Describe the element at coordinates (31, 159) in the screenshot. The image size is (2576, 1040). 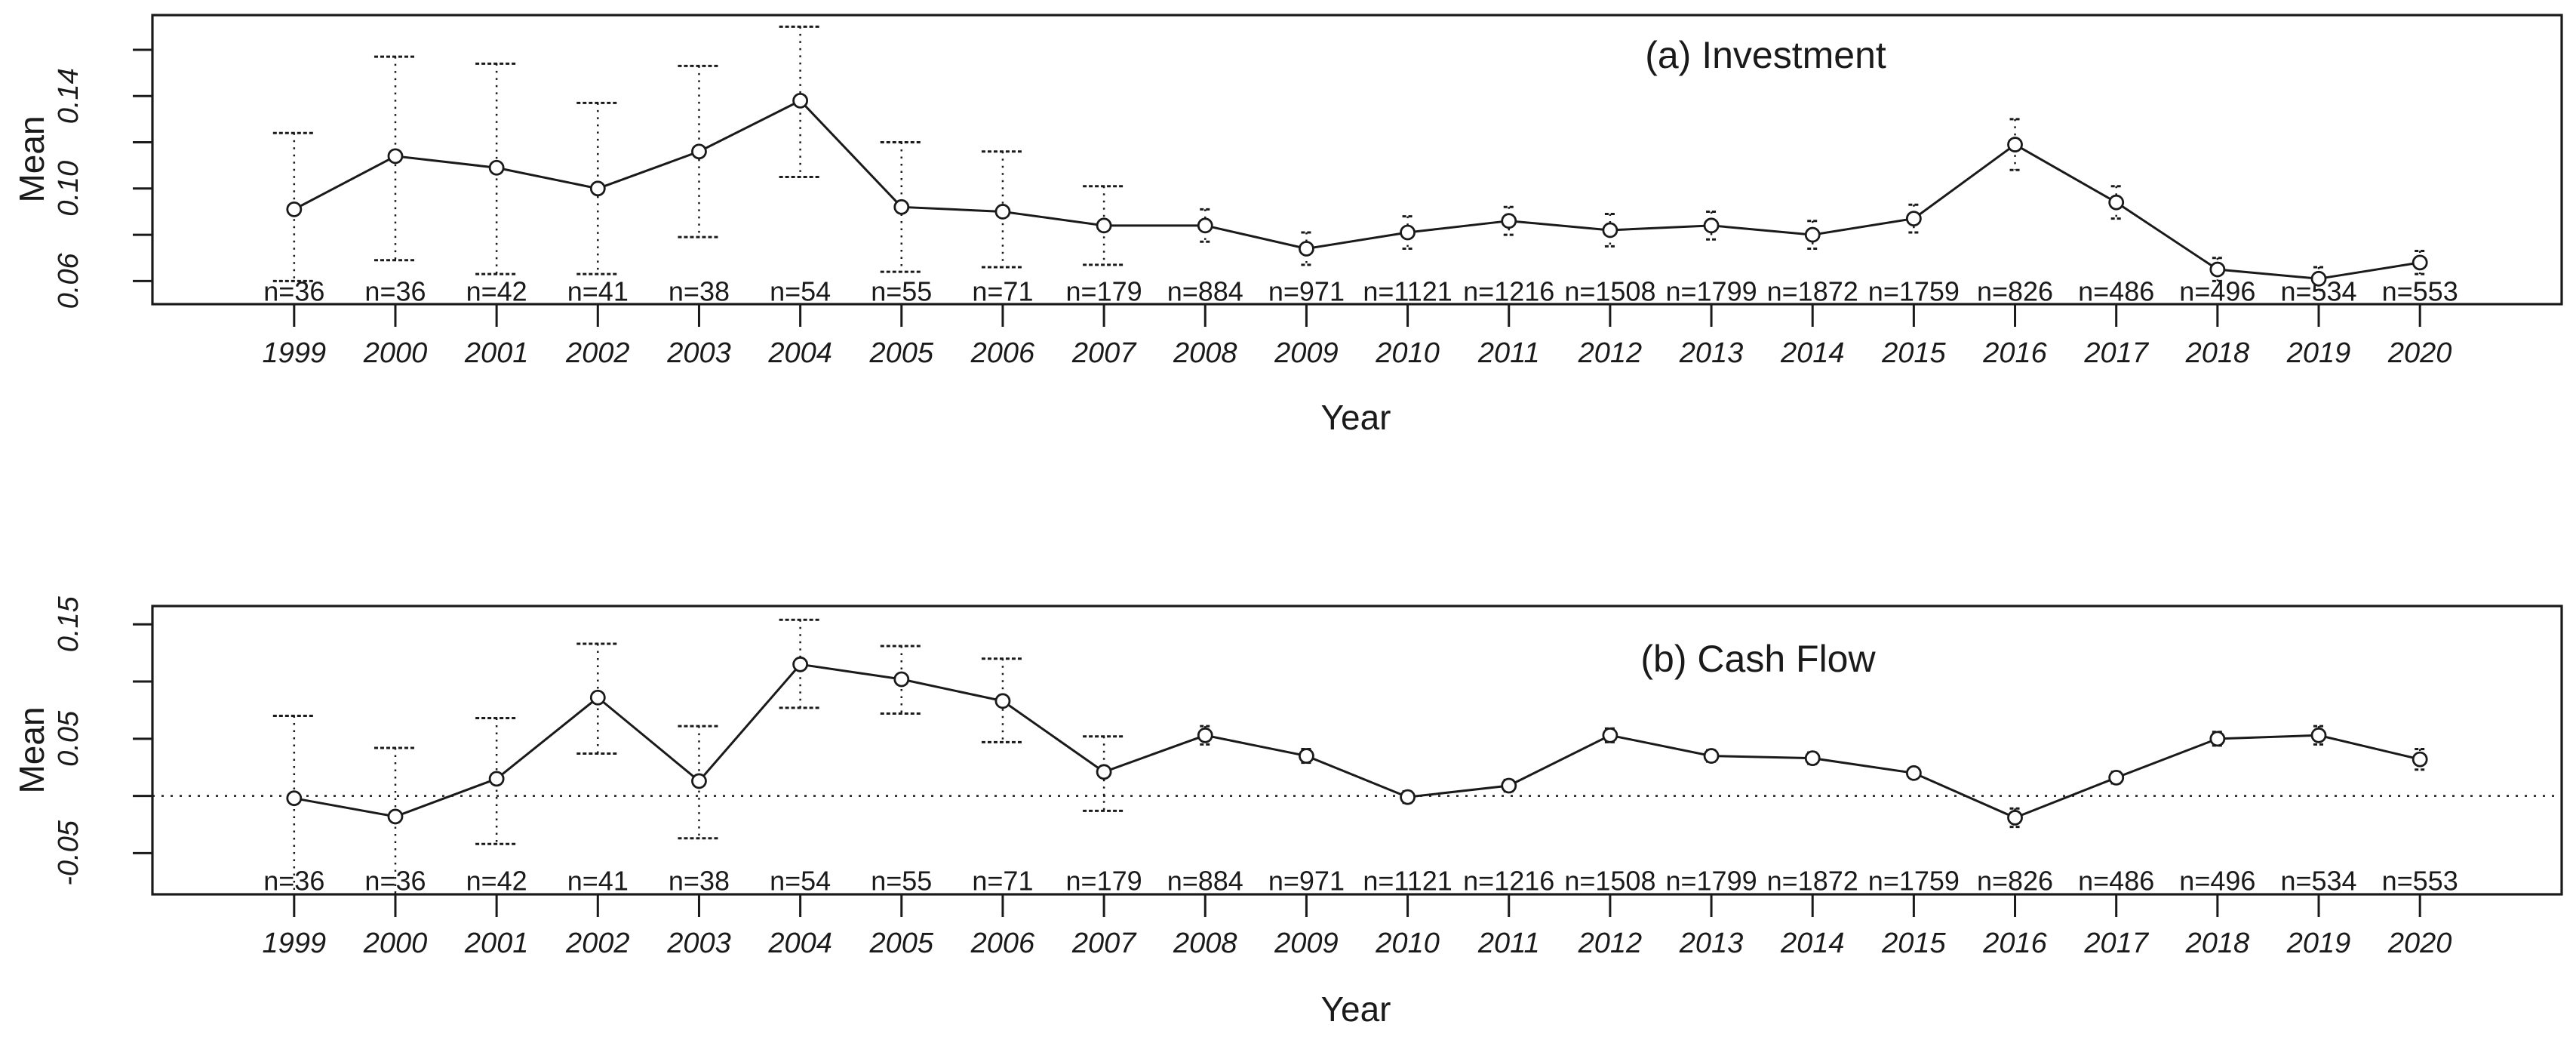
I see `y-axis-title-investment: Mean` at that location.